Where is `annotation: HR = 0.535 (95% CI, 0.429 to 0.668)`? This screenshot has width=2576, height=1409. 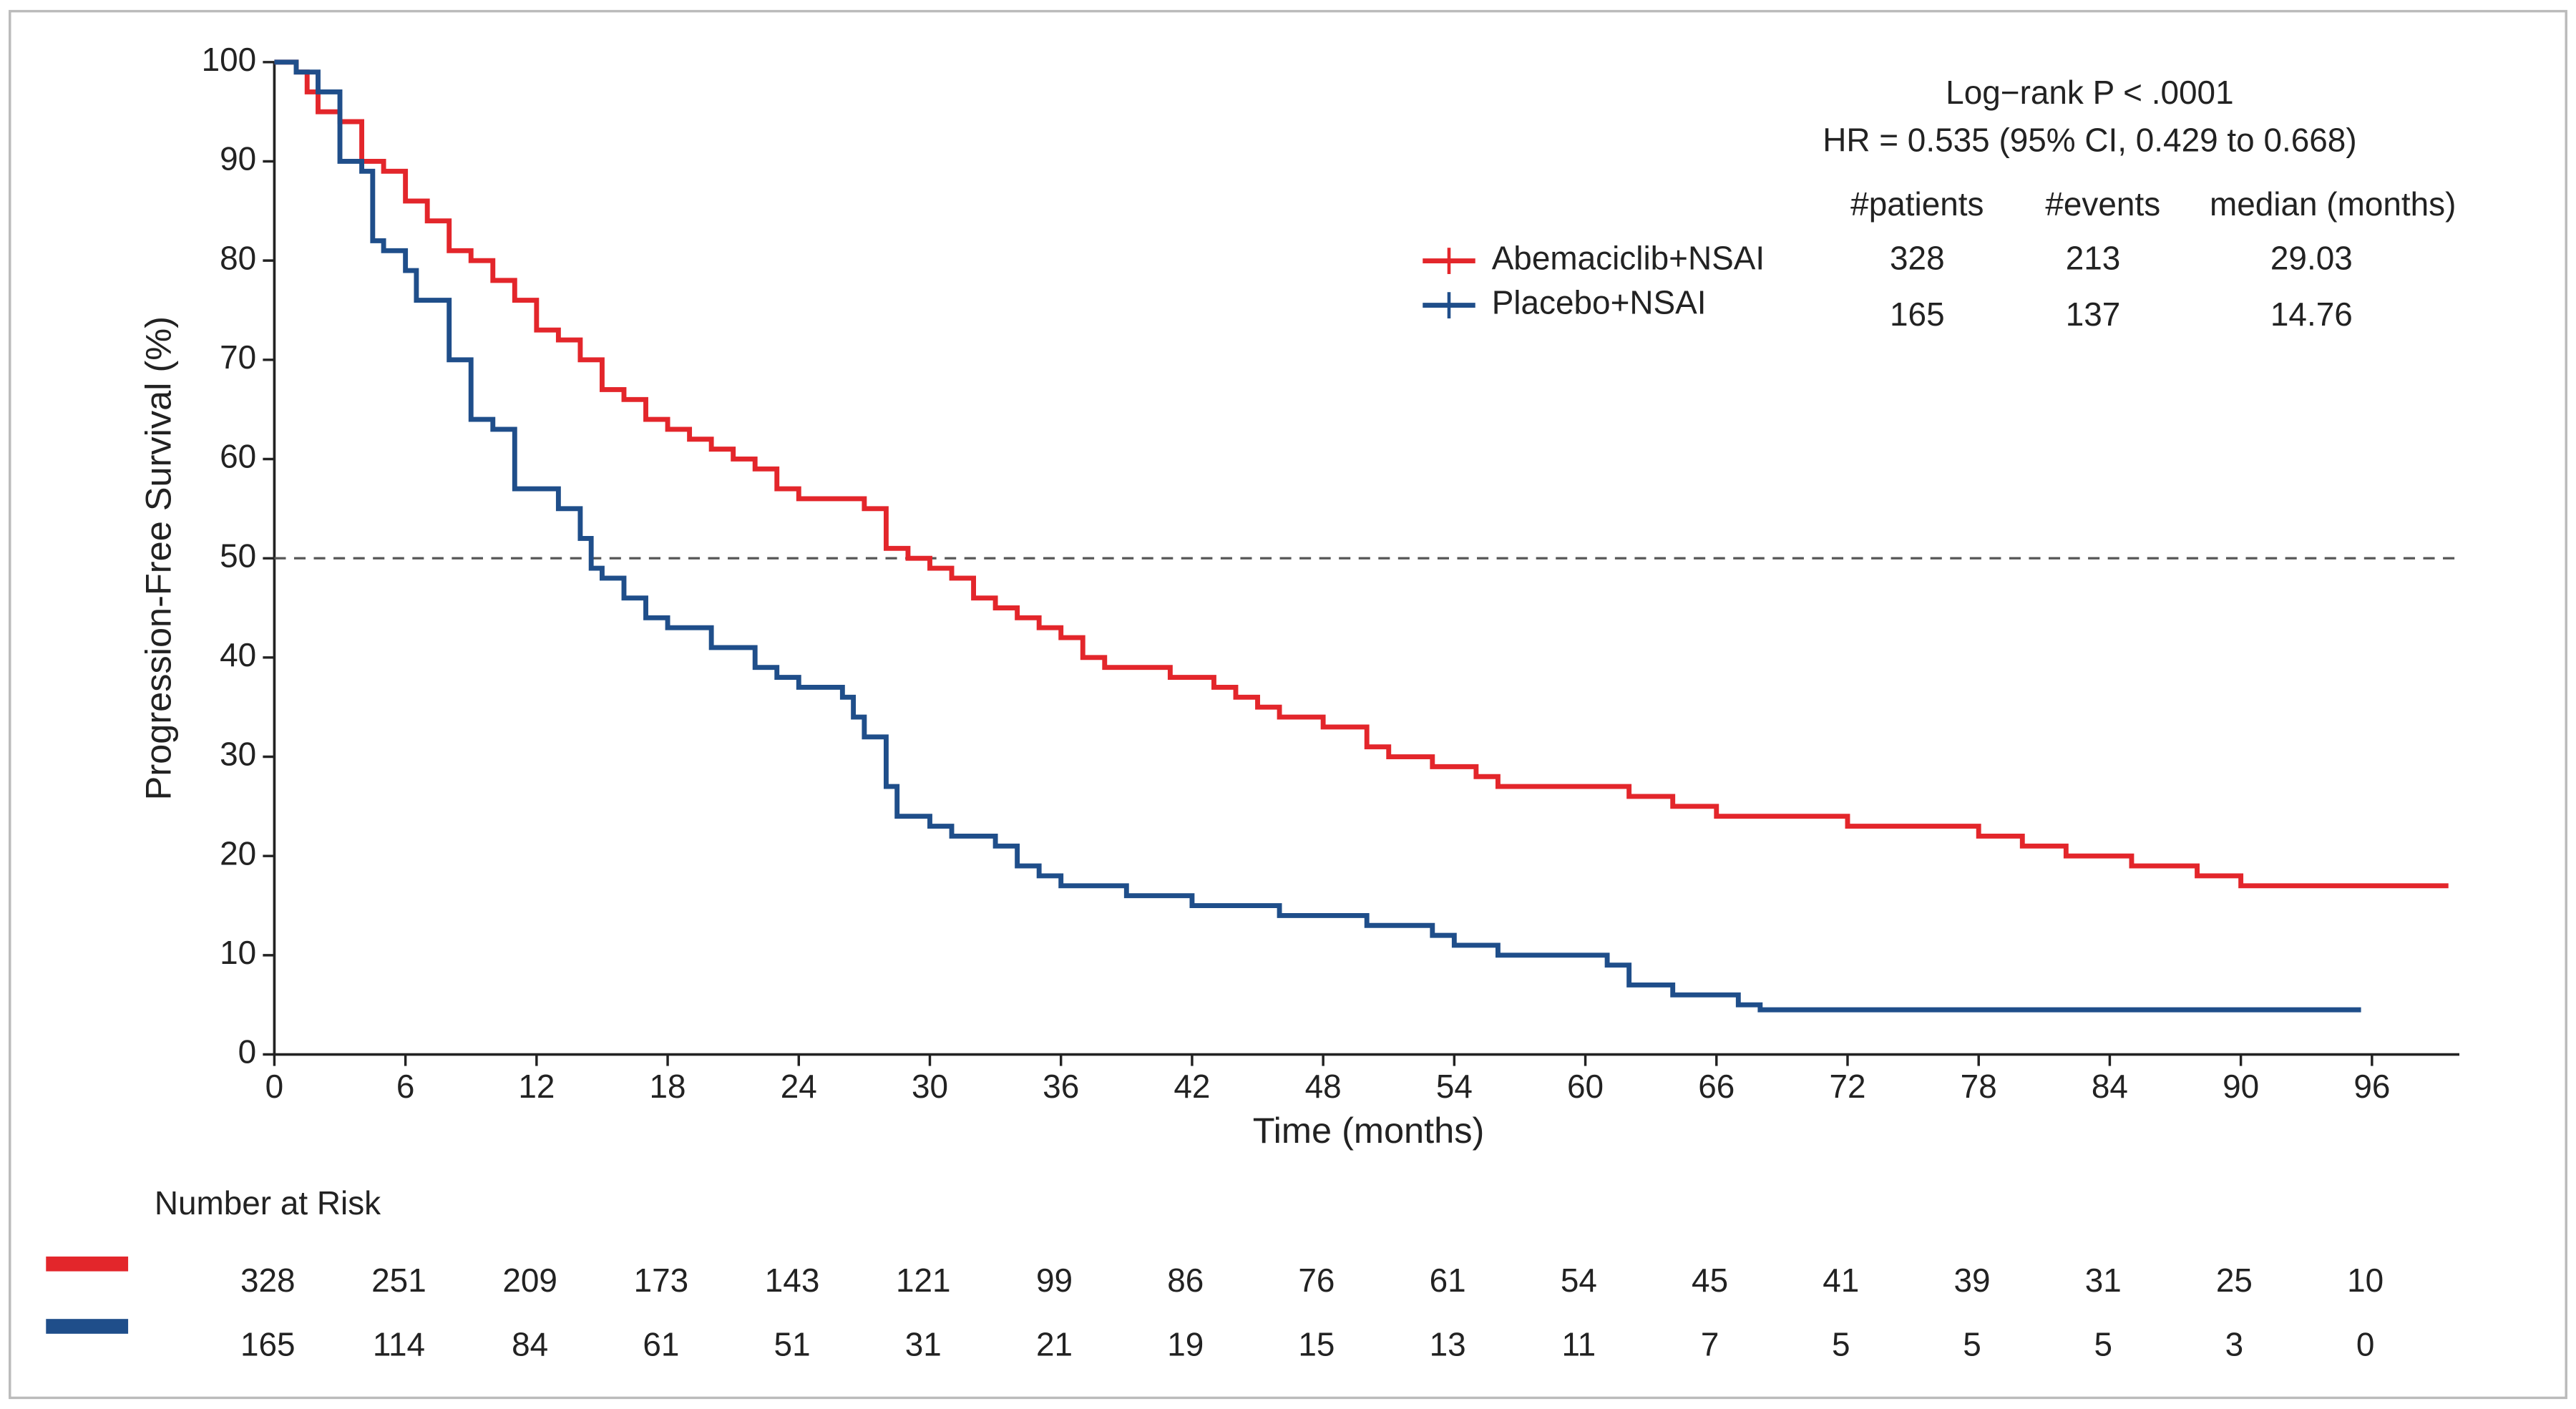
annotation: HR = 0.535 (95% CI, 0.429 to 0.668) is located at coordinates (2089, 139).